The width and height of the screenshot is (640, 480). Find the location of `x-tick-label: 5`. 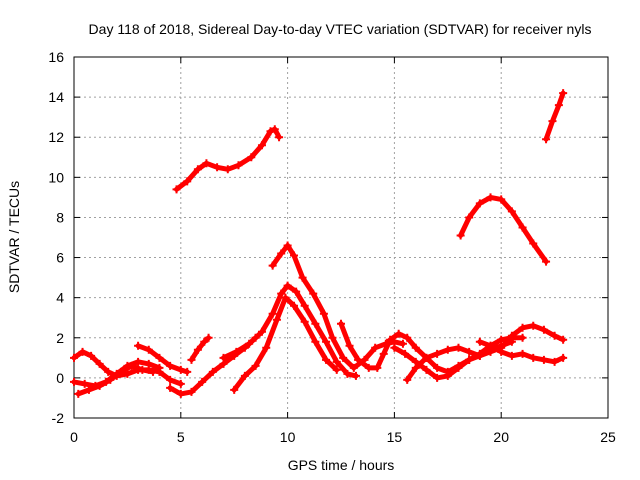

x-tick-label: 5 is located at coordinates (181, 437).